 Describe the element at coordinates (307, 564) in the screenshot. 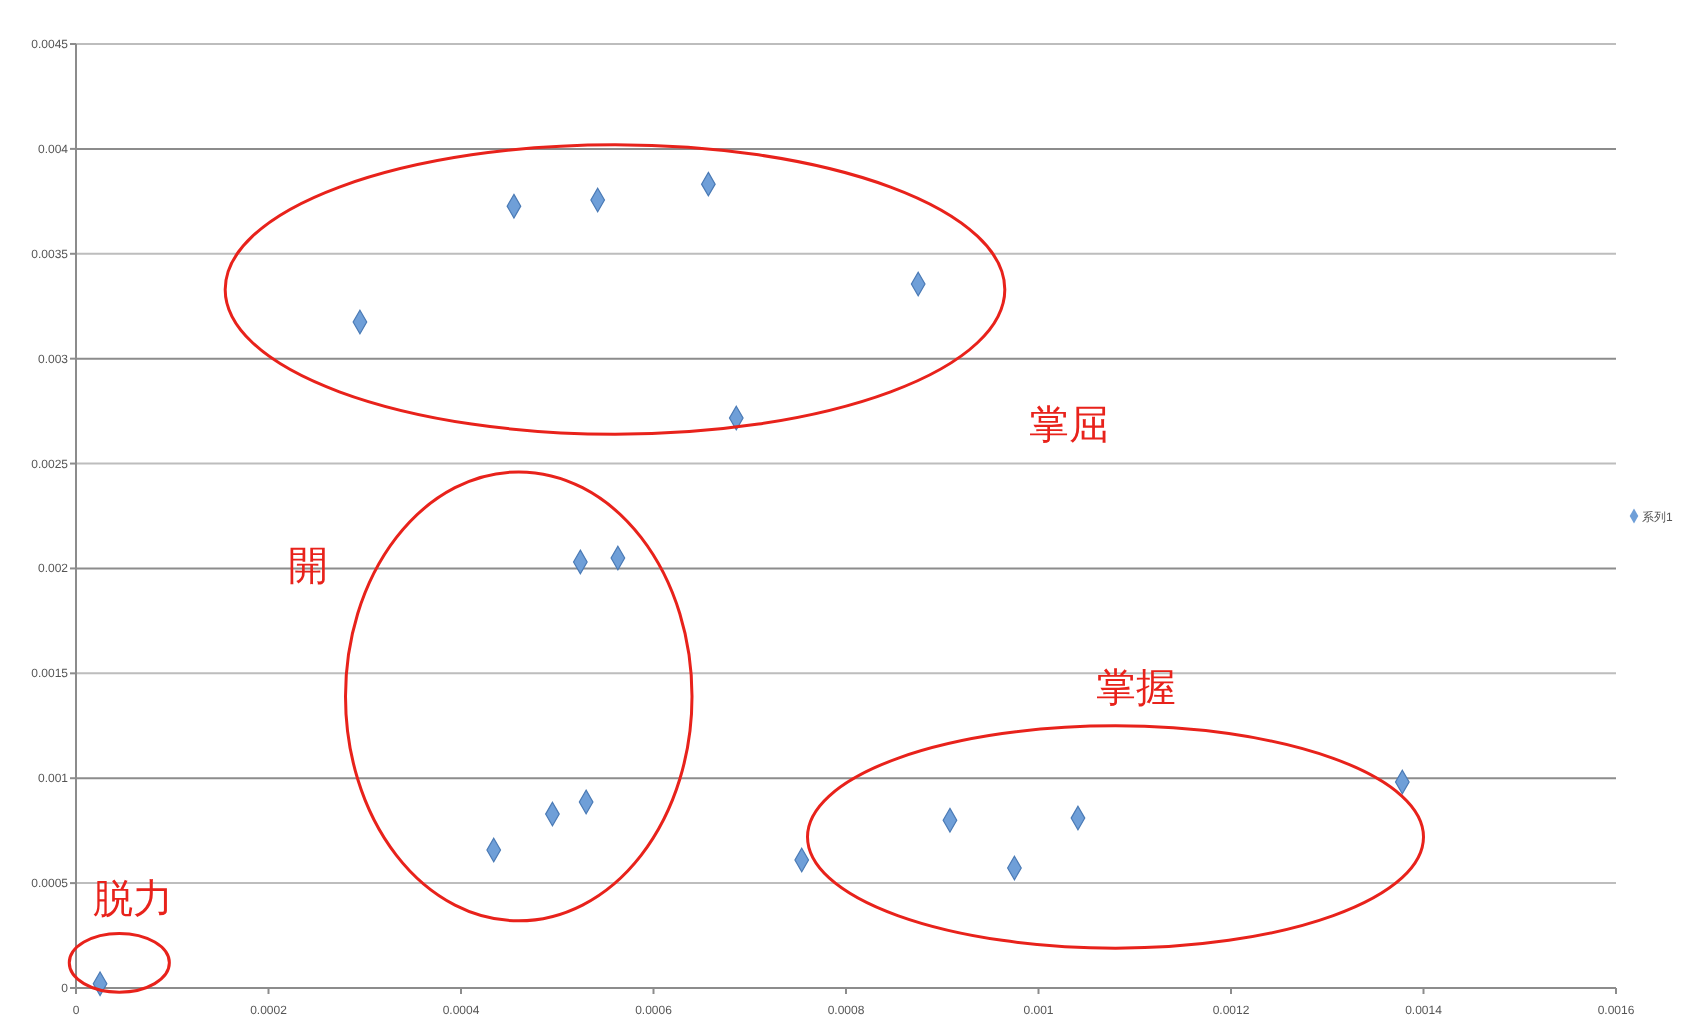

I see `annotation: 開` at that location.